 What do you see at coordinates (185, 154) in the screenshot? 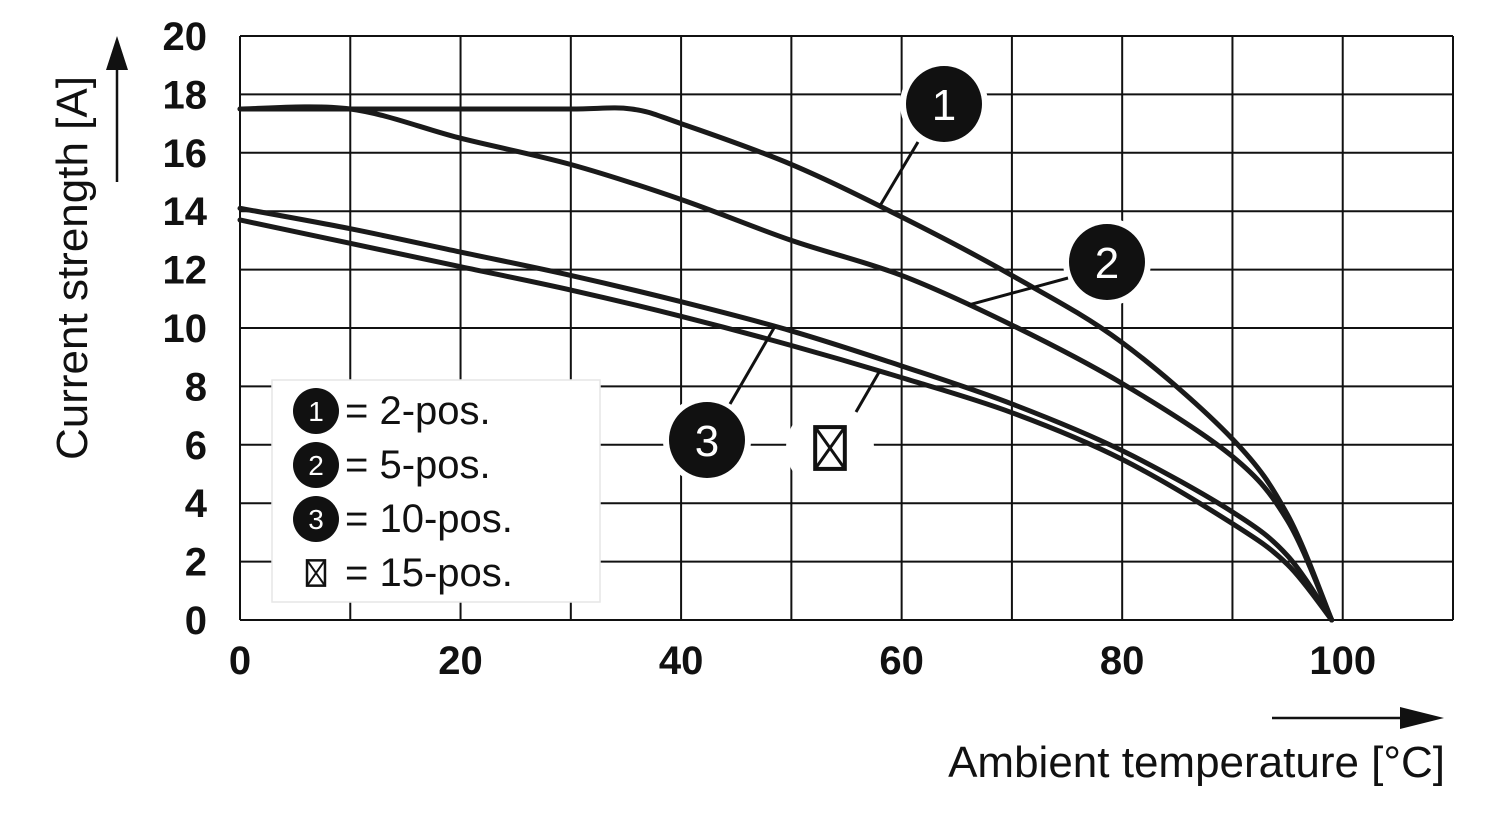
I see `y-tick-label: 16` at bounding box center [185, 154].